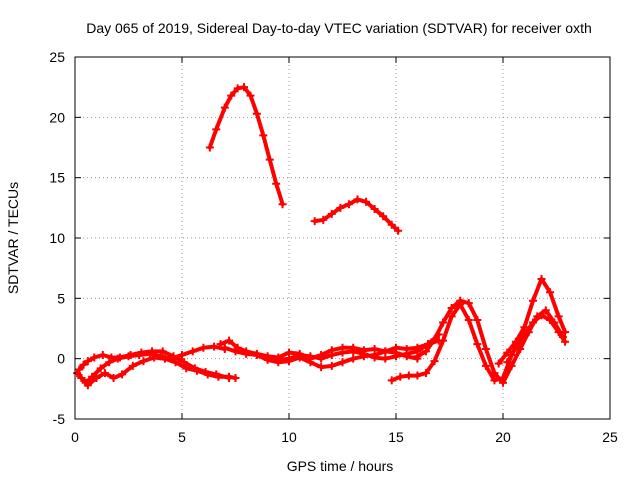  I want to click on x-tick-label: 0, so click(75, 437).